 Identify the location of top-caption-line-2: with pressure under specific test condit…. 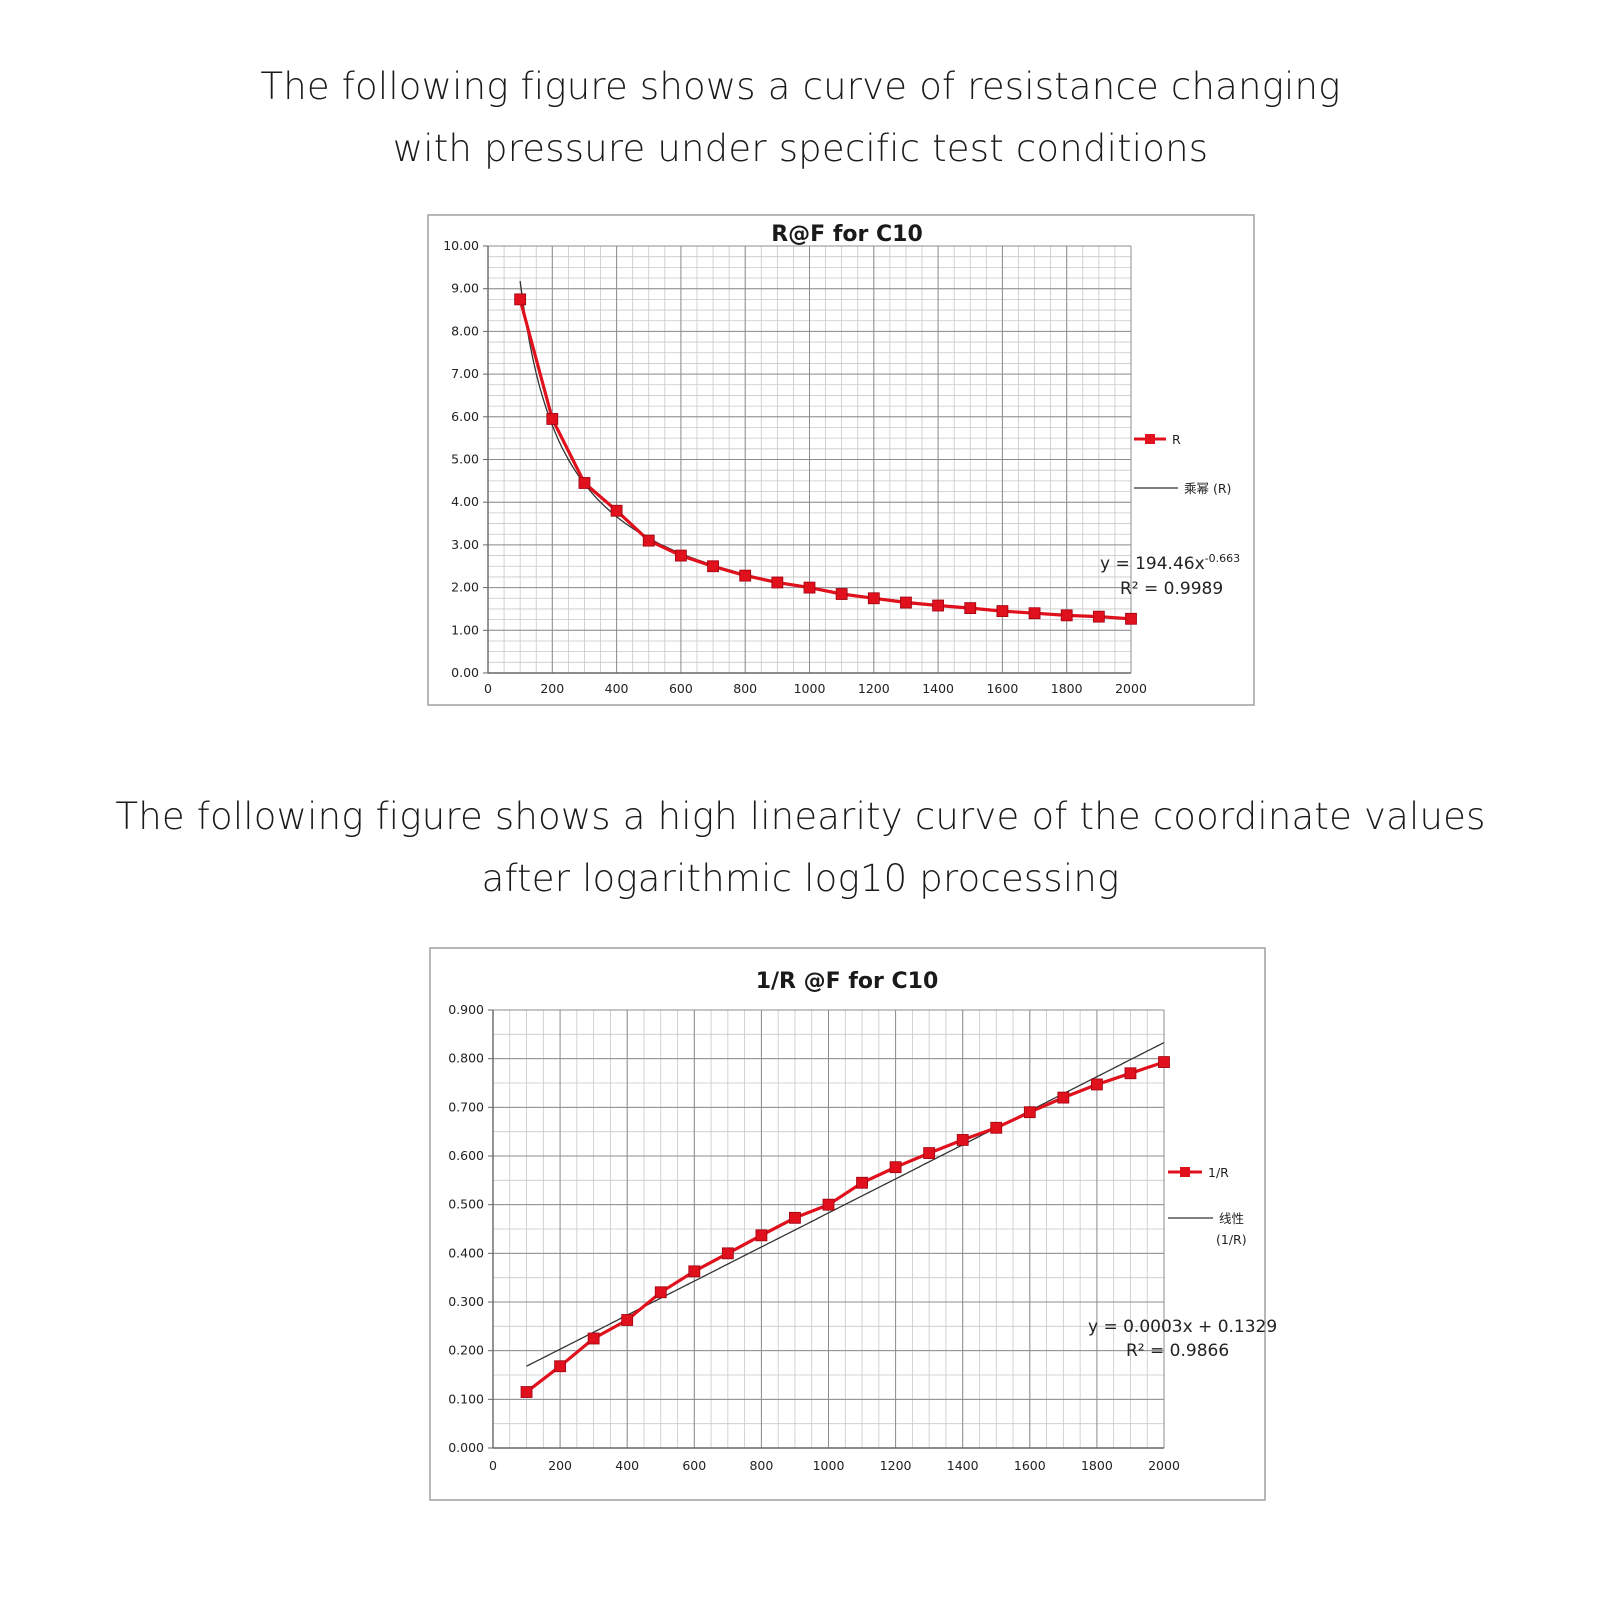
(800, 148).